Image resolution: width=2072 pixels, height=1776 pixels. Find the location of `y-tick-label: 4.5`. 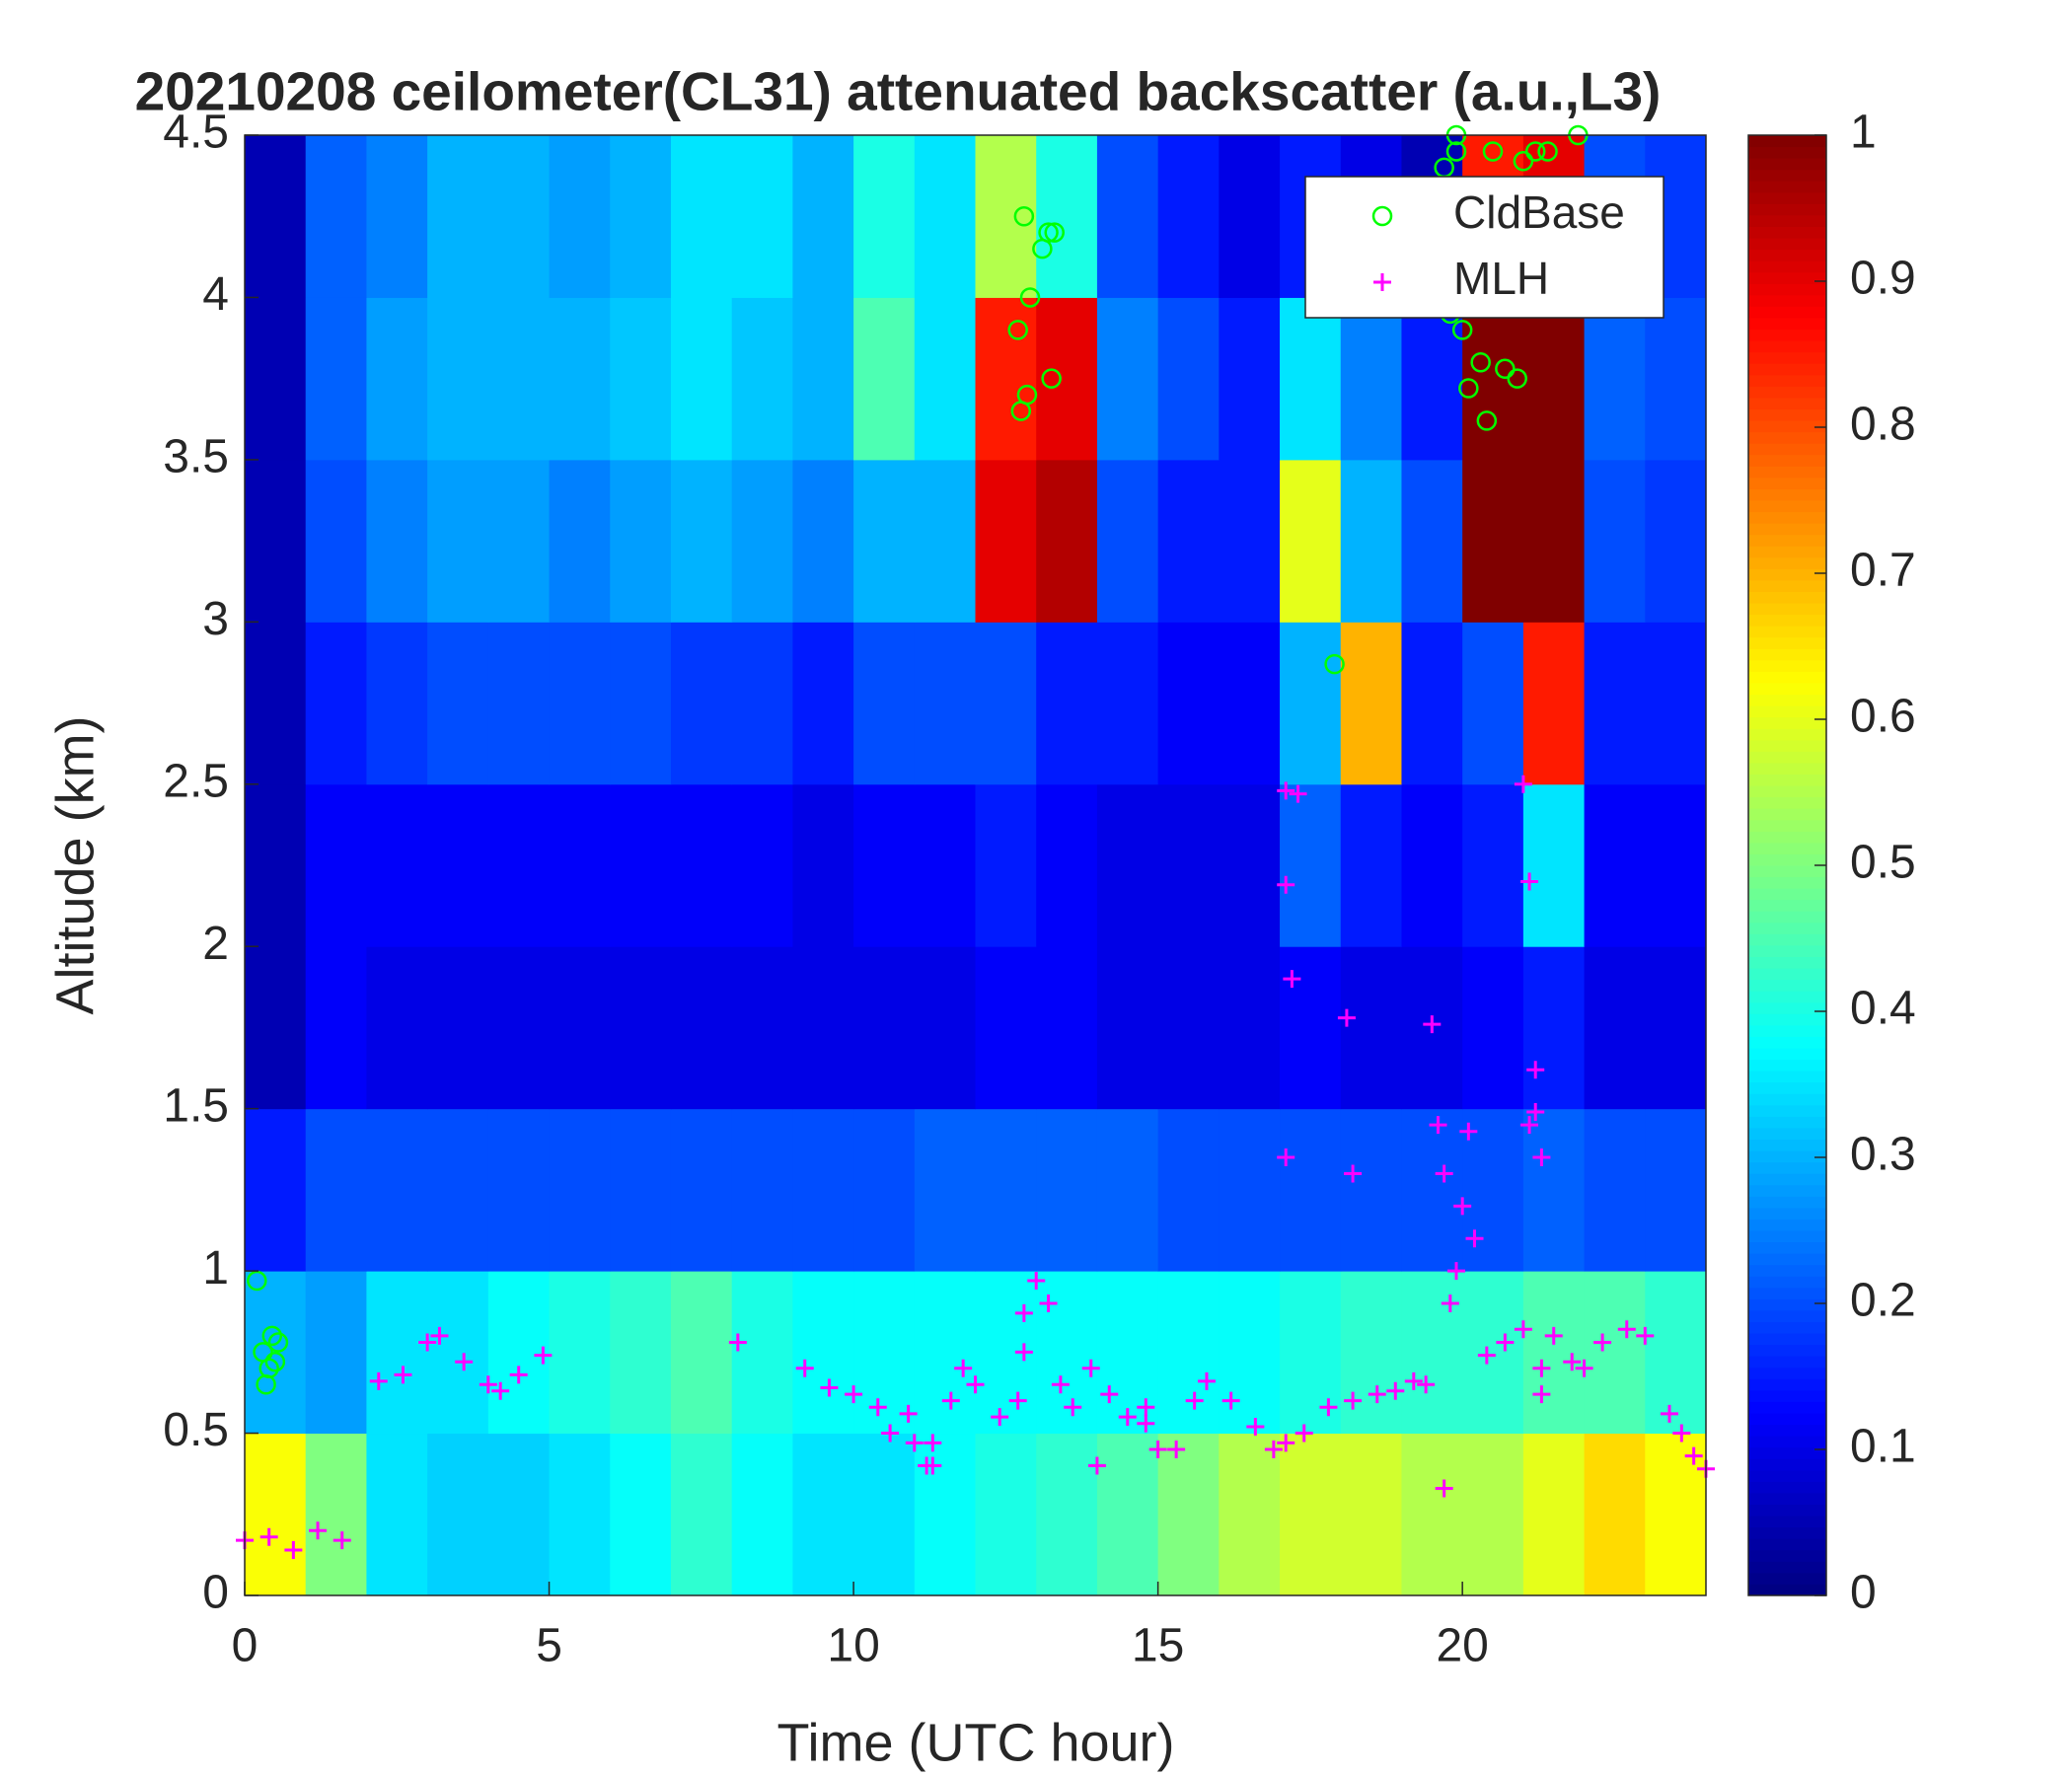

y-tick-label: 4.5 is located at coordinates (196, 133).